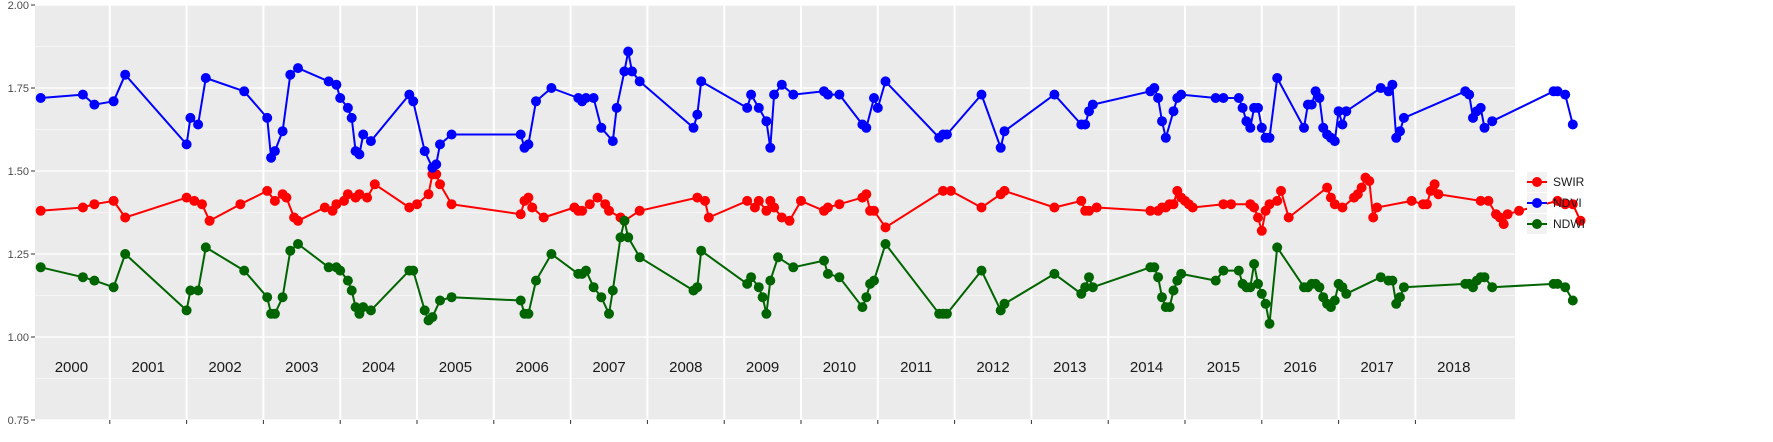 The image size is (1773, 442). I want to click on legend-label-ndvi: NDVI, so click(1567, 203).